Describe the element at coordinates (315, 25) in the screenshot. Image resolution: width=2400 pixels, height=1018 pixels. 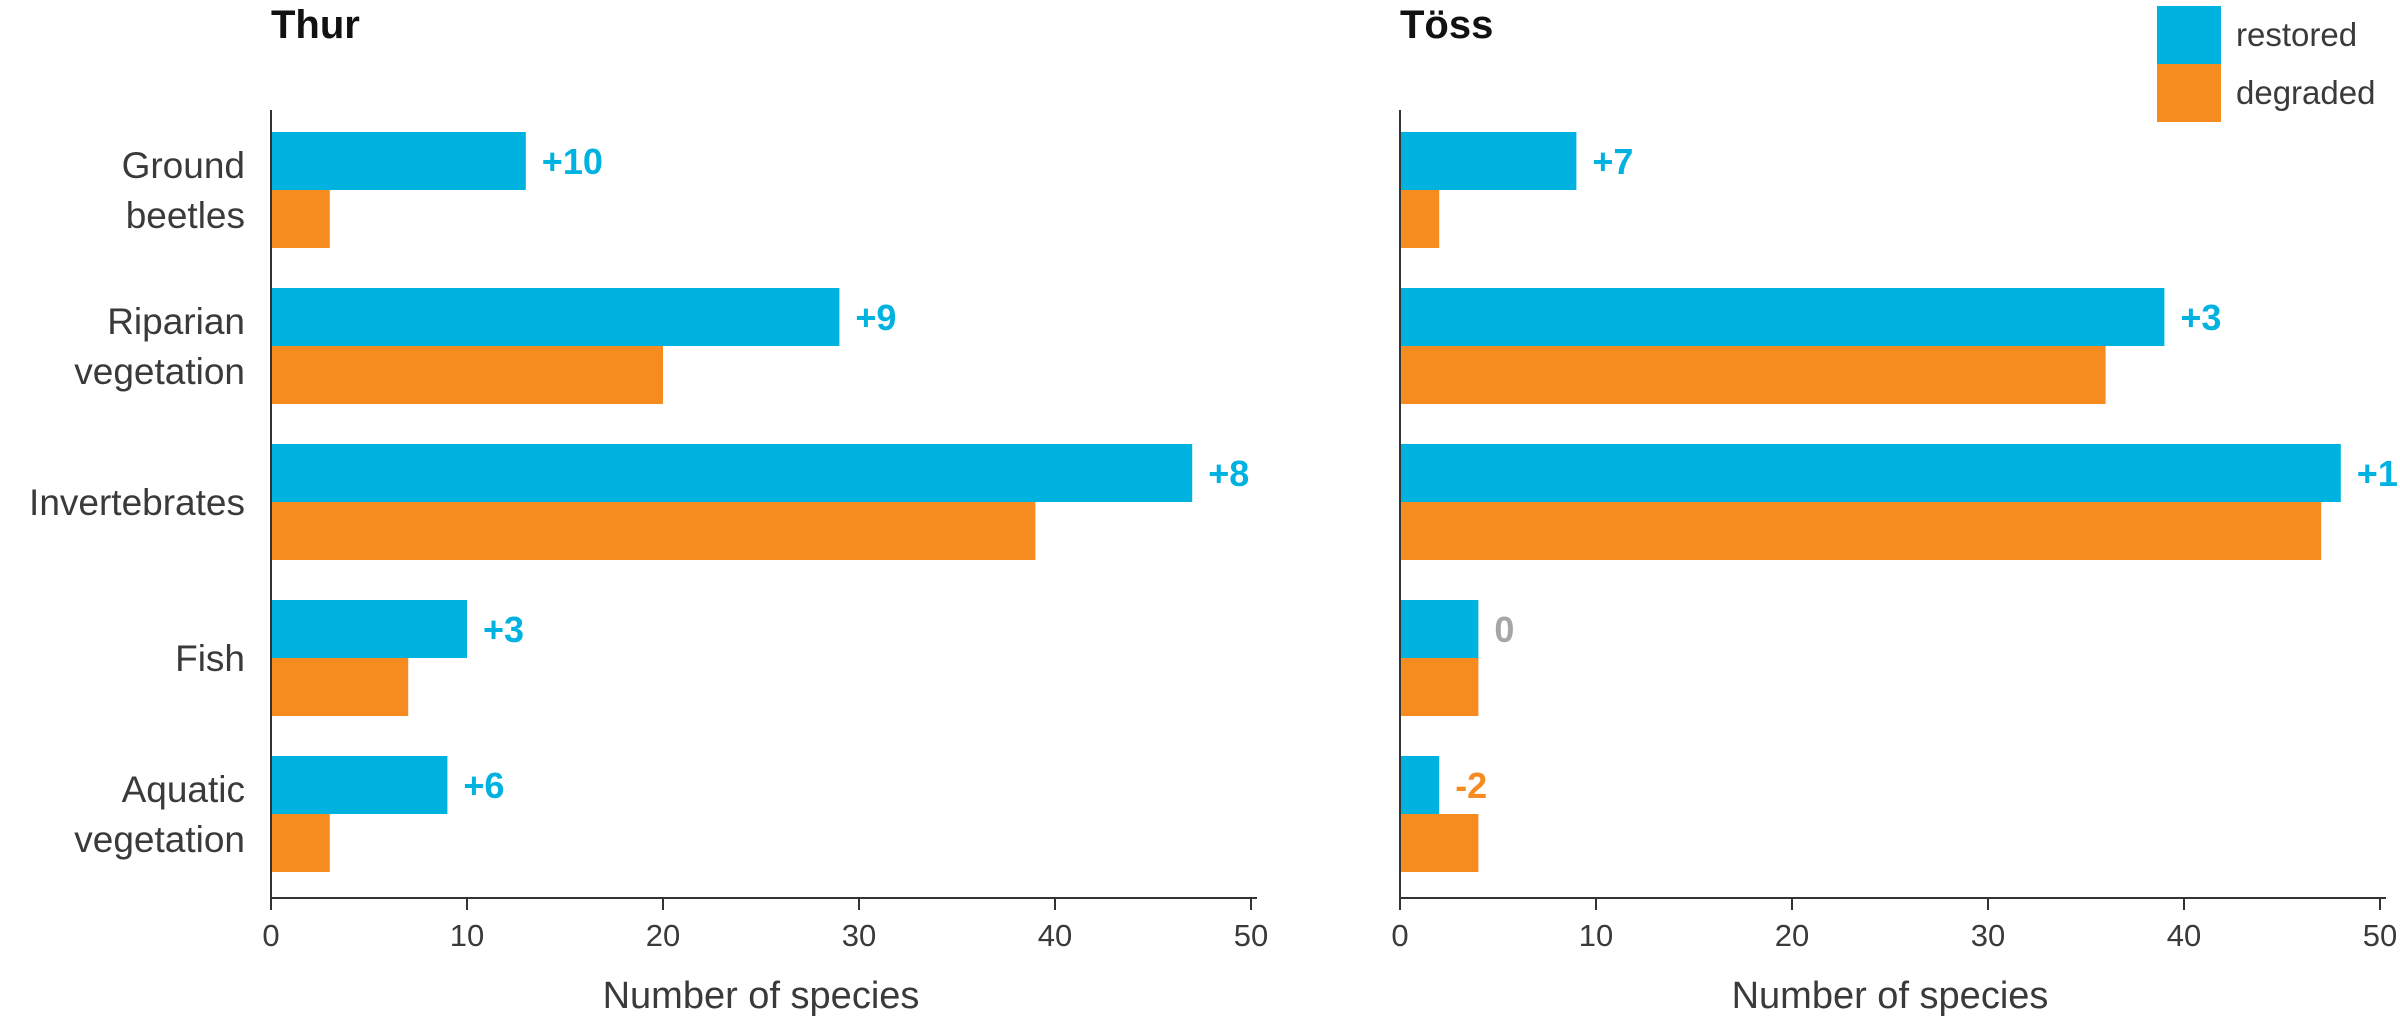
I see `panel-title: Thur` at that location.